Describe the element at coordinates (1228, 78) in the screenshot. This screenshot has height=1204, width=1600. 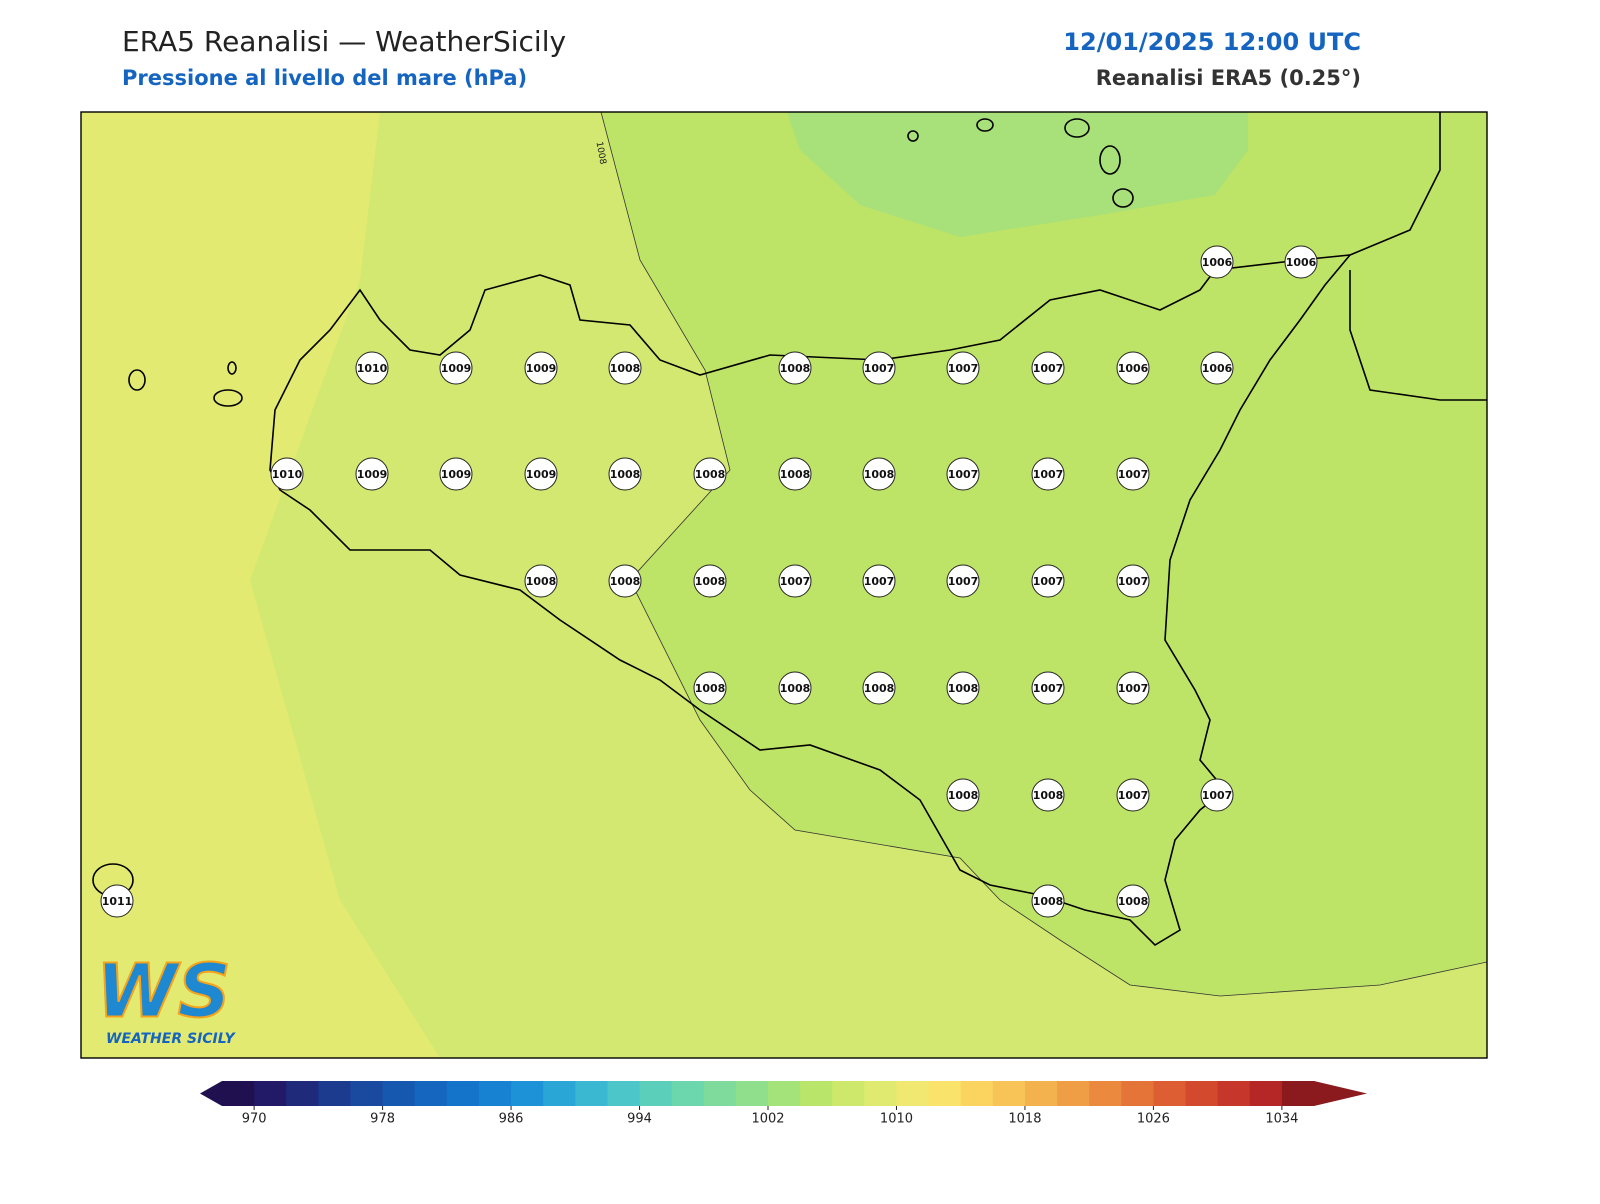
I see `source: Reanalisi ERA5 (0.25°)` at that location.